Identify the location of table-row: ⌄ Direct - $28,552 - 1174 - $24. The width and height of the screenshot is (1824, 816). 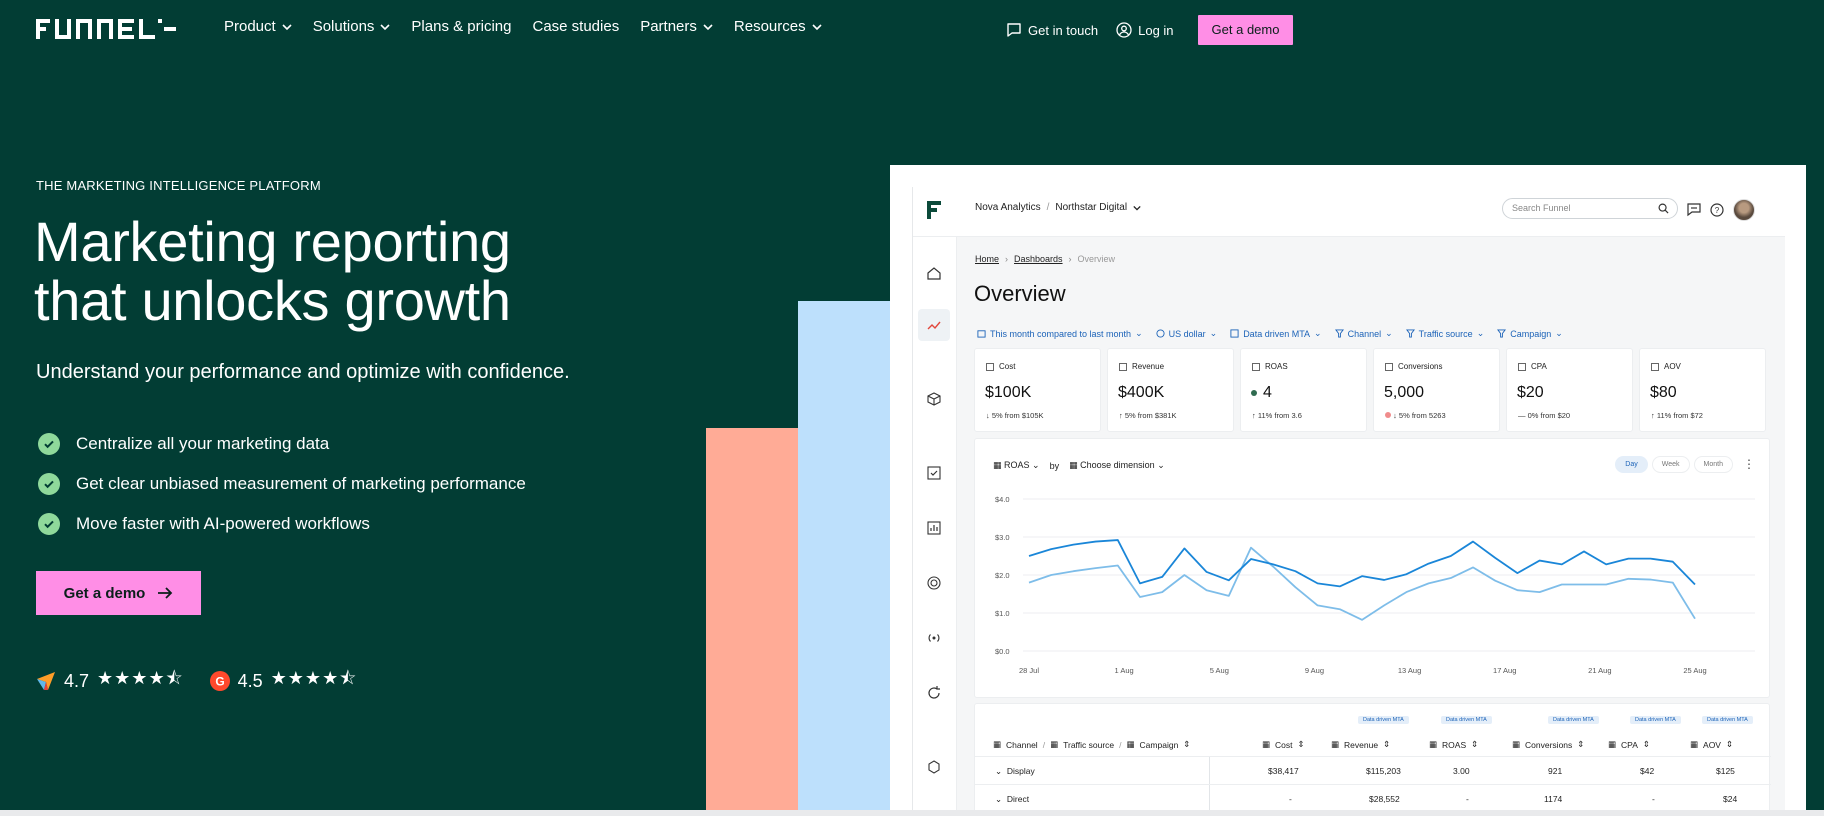
(1373, 797).